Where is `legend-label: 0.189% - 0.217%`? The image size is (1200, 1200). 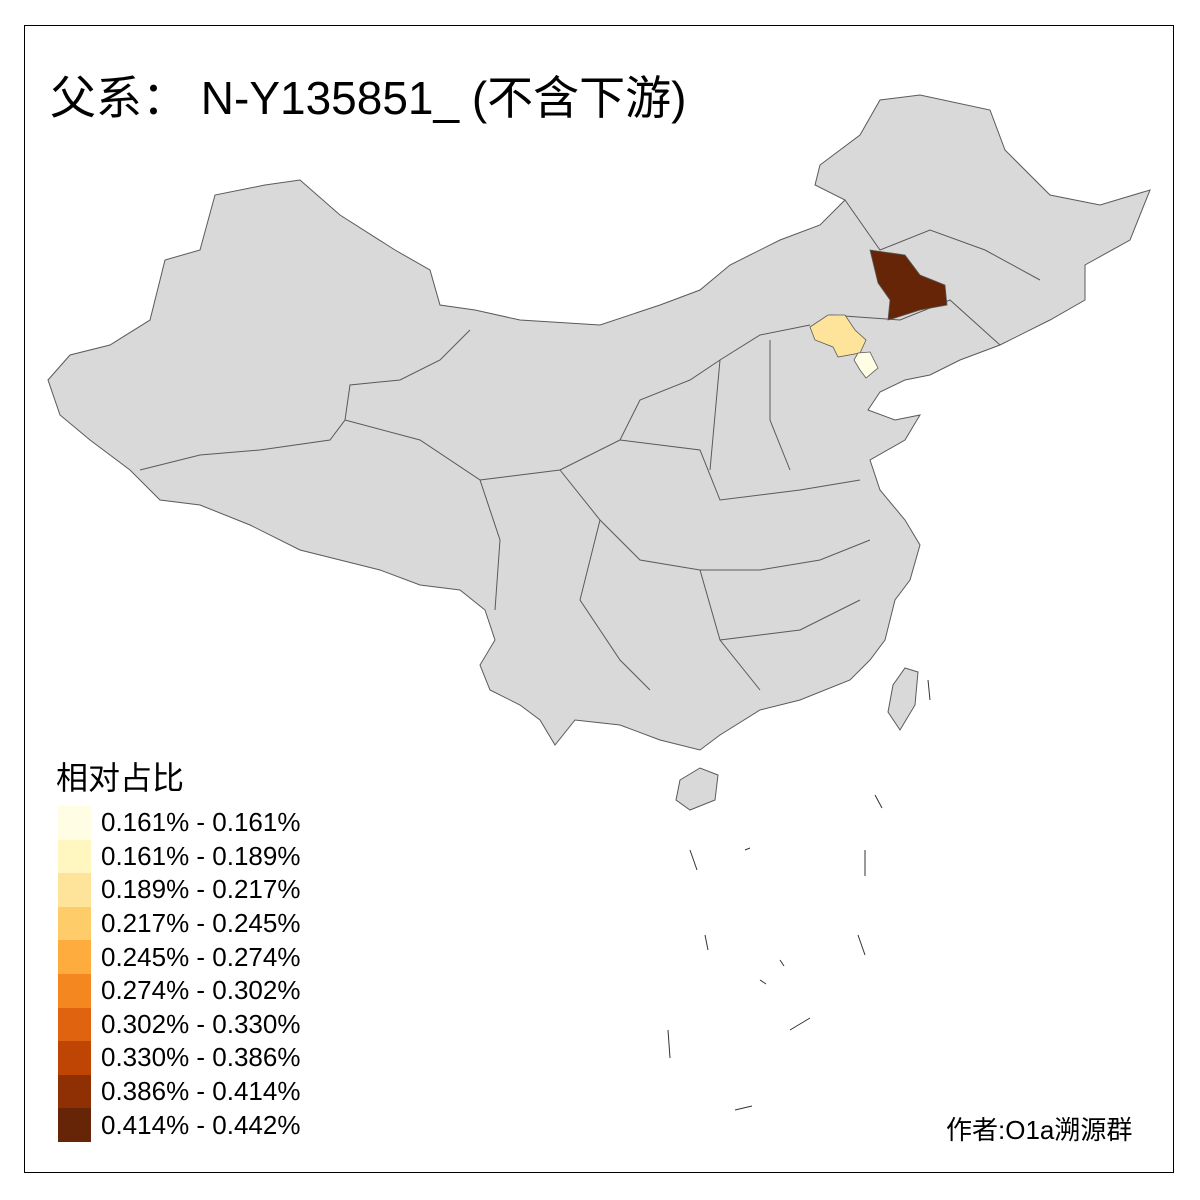
legend-label: 0.189% - 0.217% is located at coordinates (201, 889).